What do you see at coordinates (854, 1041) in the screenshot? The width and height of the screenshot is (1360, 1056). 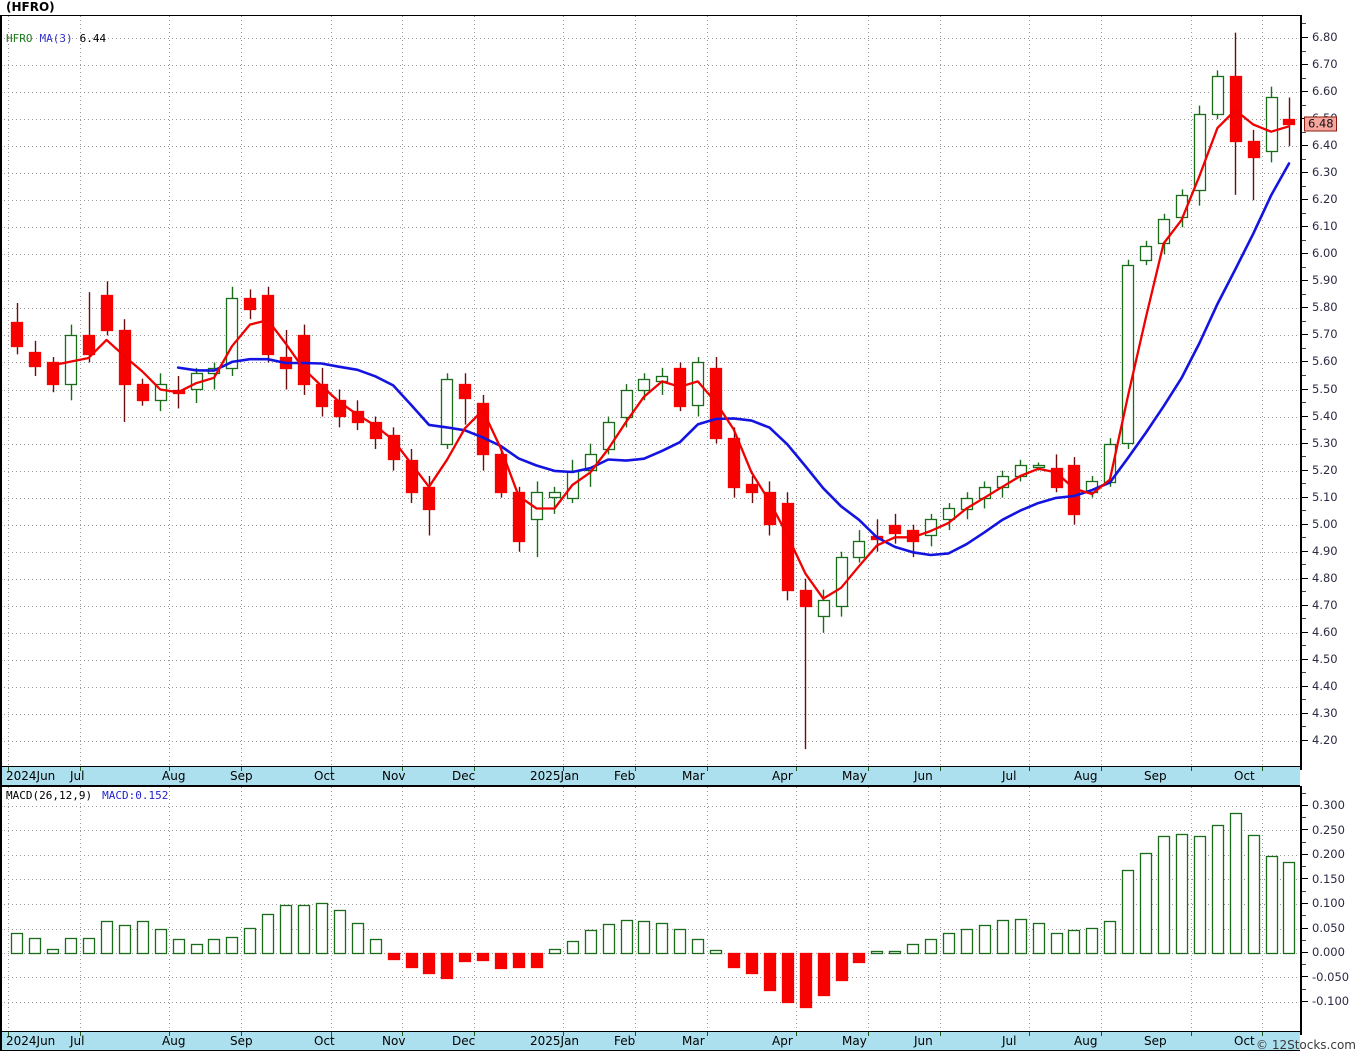 I see `date-axis-label: May` at bounding box center [854, 1041].